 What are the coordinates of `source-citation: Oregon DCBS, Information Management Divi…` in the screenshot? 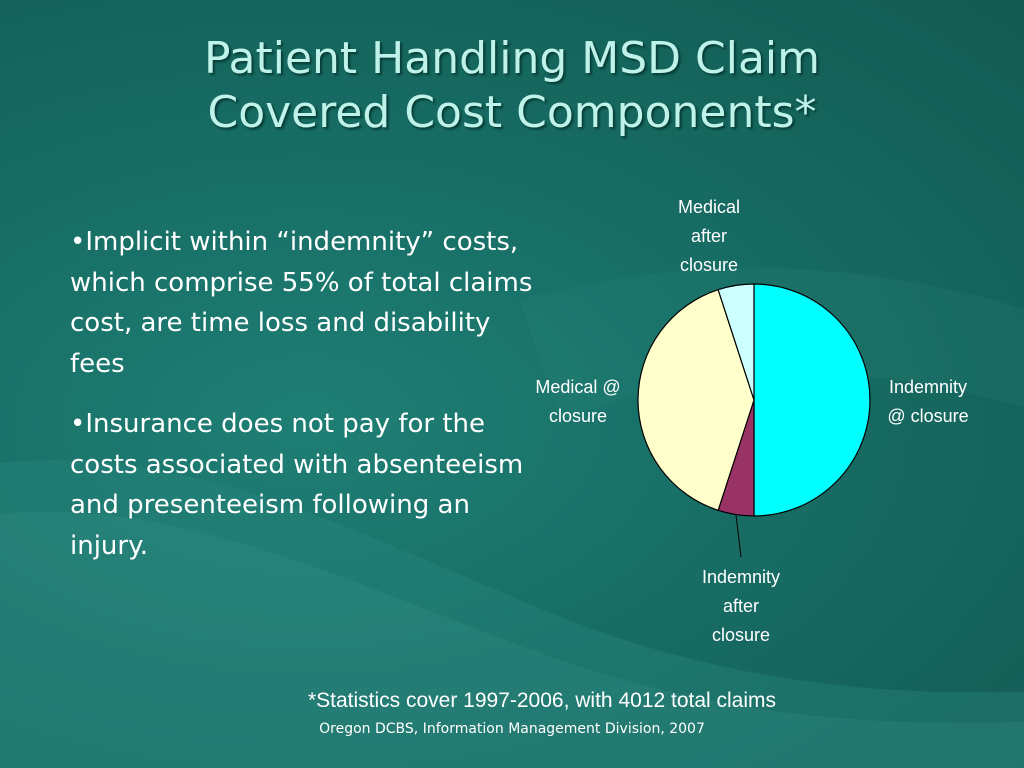 It's located at (512, 729).